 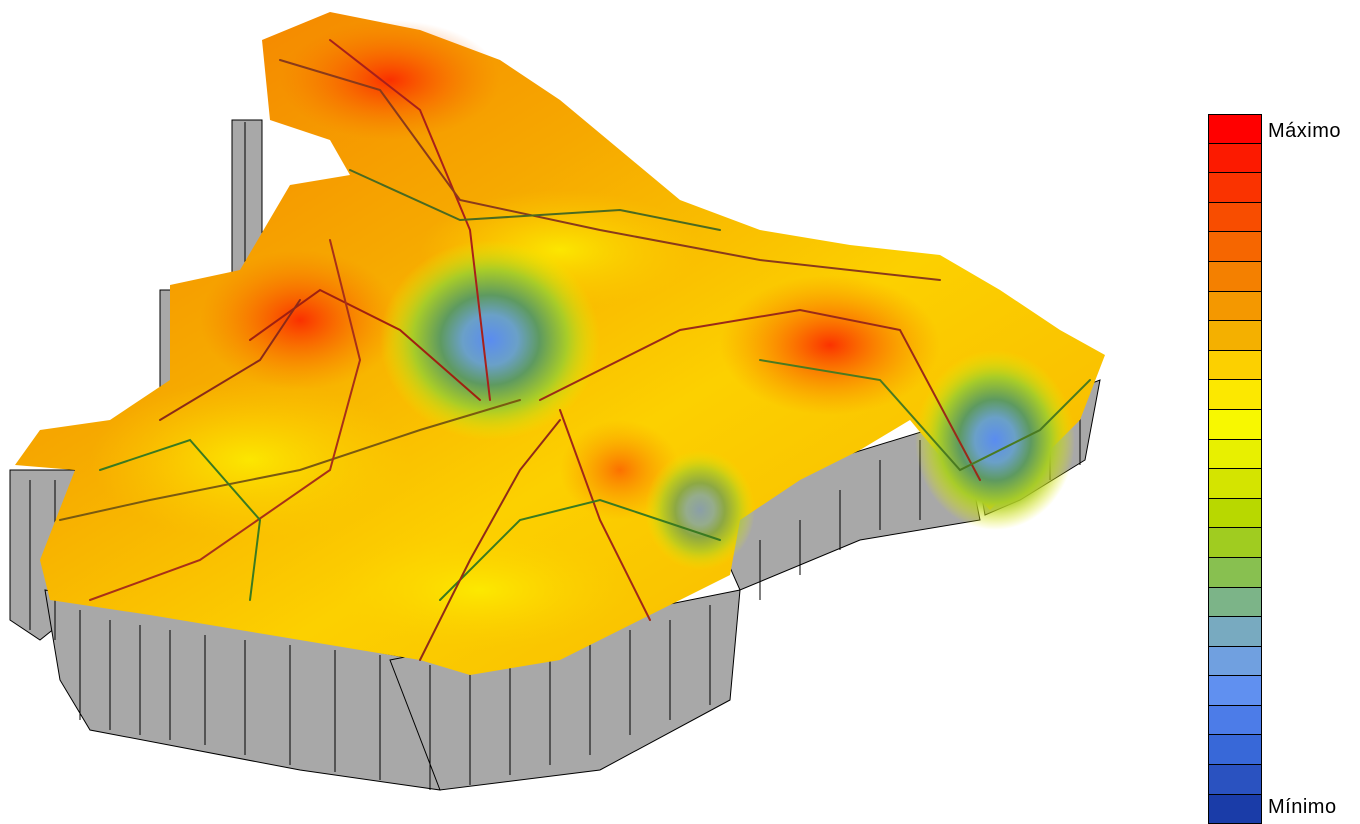 What do you see at coordinates (1284, 468) in the screenshot?
I see `elevation-legend: Máximo Mínimo` at bounding box center [1284, 468].